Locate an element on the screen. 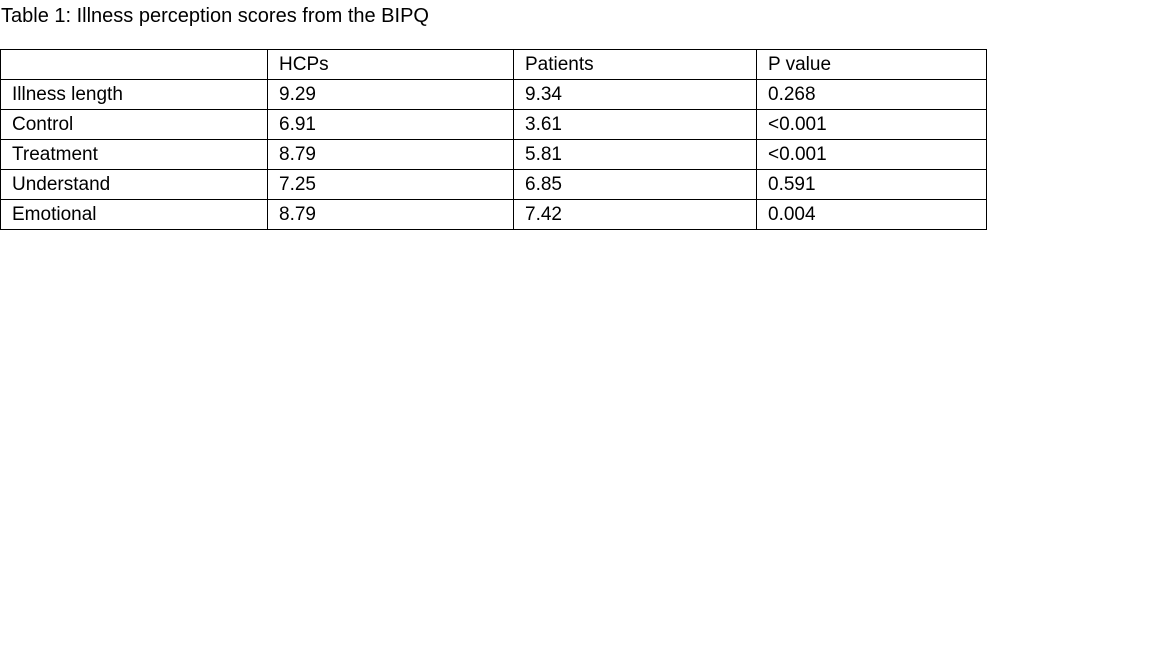 The height and width of the screenshot is (648, 1152). table-row: Treatment 8.79 5.81 <0.001 is located at coordinates (493, 154).